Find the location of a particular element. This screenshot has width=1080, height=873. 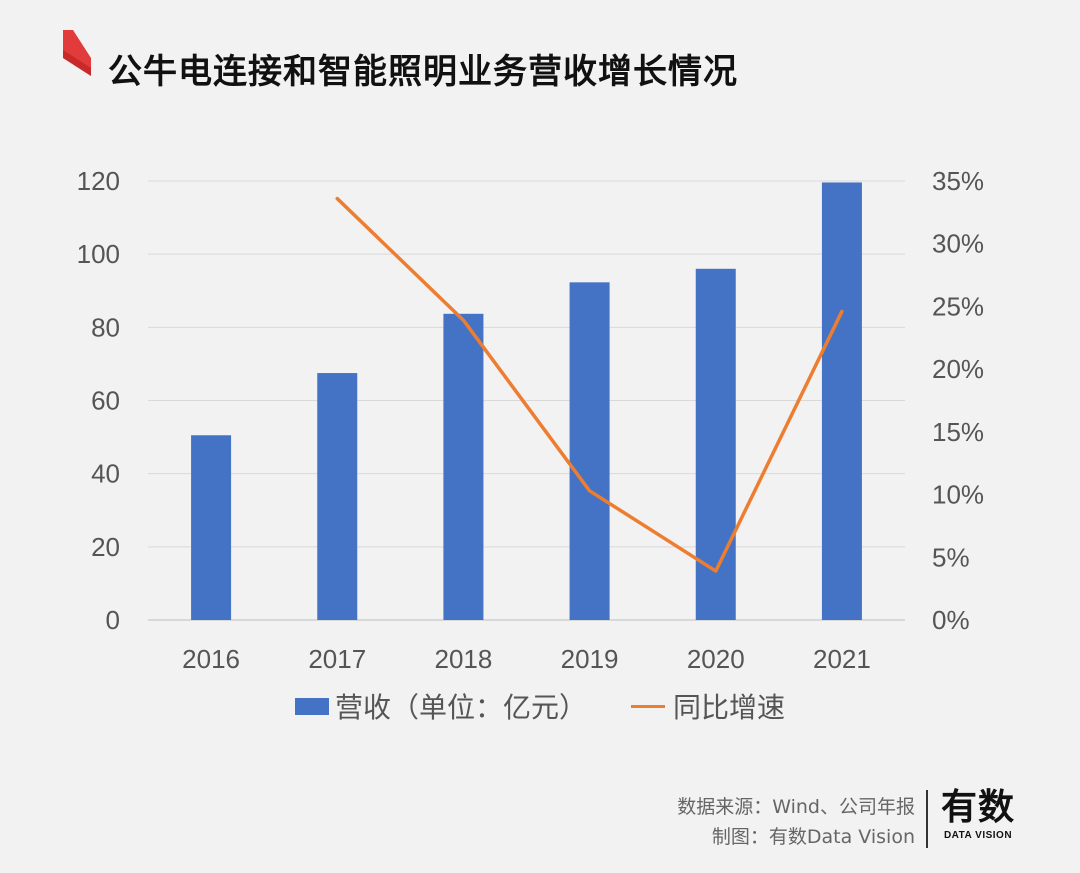

y-right-tick-label: 35% is located at coordinates (958, 181).